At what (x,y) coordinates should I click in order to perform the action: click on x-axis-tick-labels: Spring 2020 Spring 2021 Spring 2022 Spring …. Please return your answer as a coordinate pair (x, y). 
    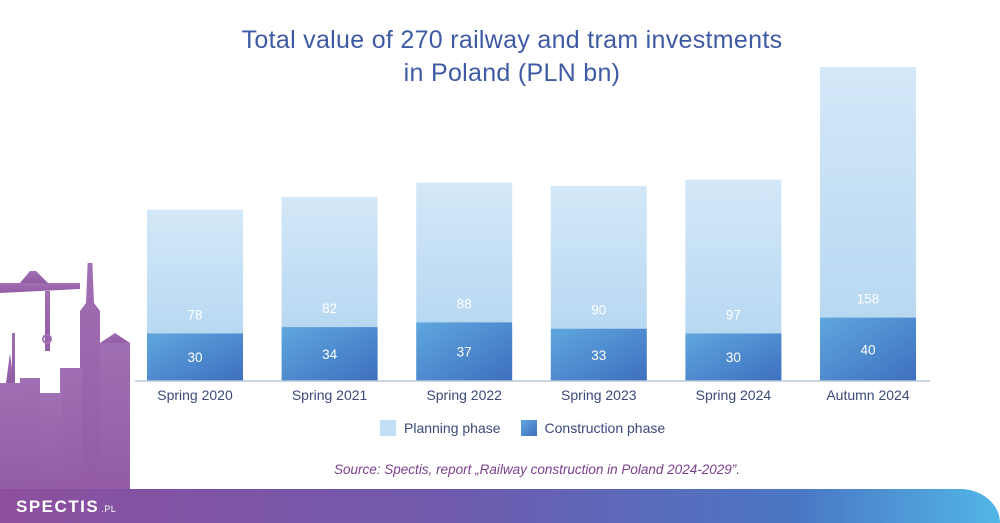
    Looking at the image, I should click on (533, 395).